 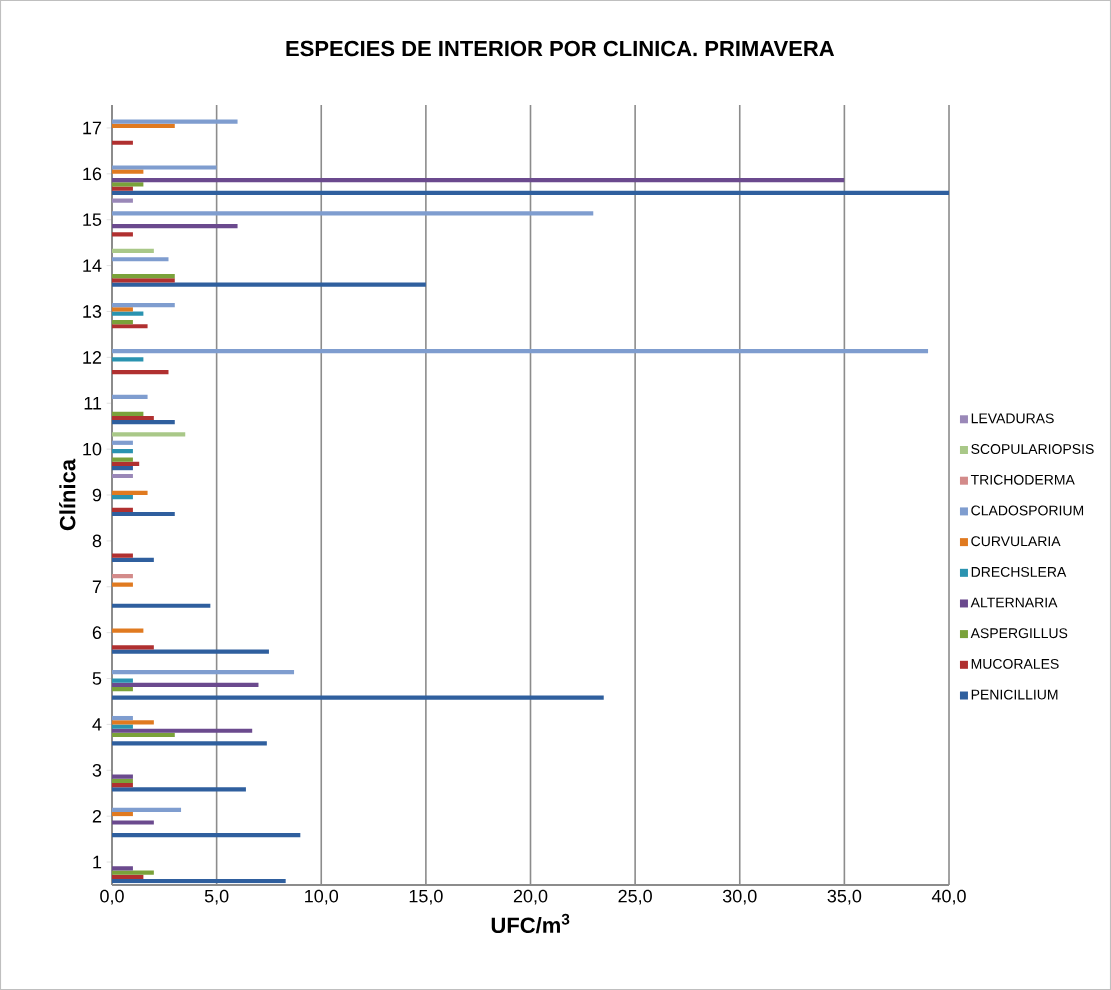 I want to click on x-tick-label: 20,0, so click(x=530, y=897).